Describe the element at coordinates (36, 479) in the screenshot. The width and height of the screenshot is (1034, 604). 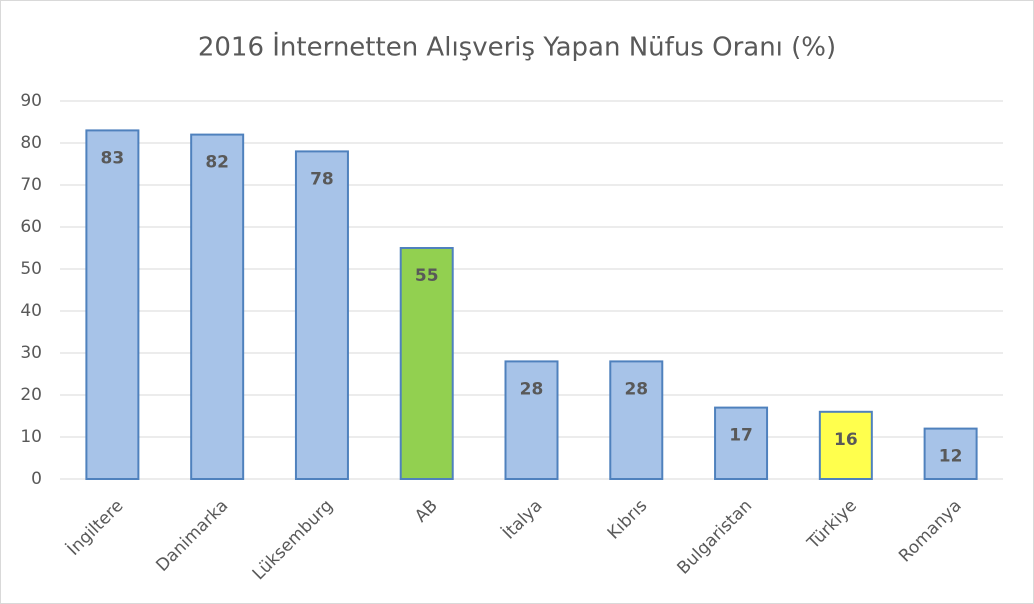
I see `y-tick-label: 0` at that location.